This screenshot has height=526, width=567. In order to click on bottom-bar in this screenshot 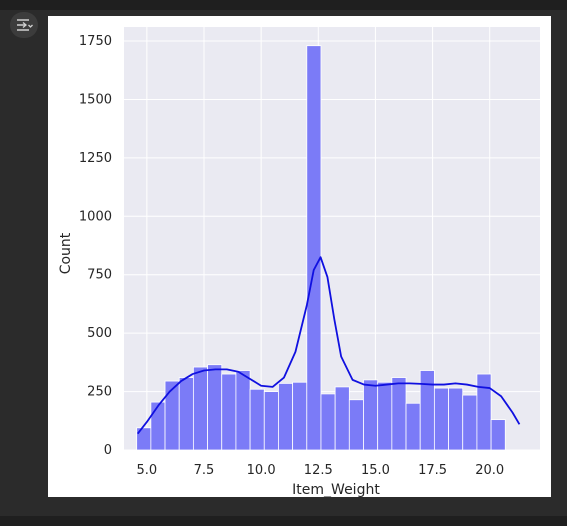, I will do `click(283, 521)`.